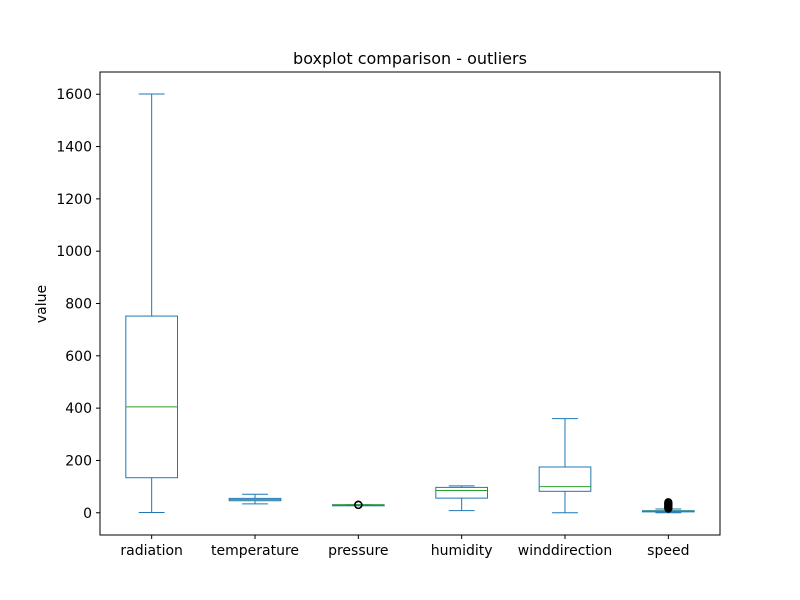  What do you see at coordinates (87, 514) in the screenshot?
I see `y-tick-label: 0` at bounding box center [87, 514].